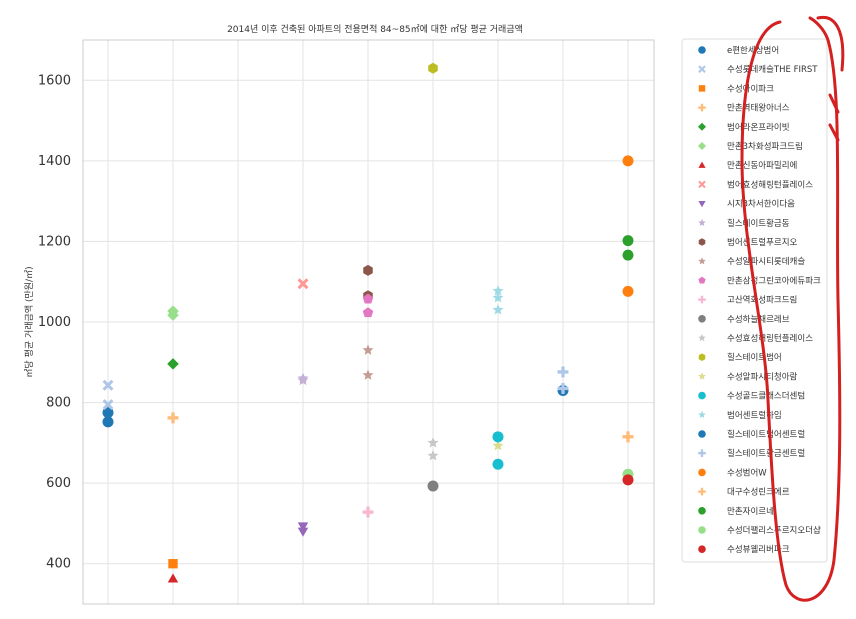 This screenshot has height=619, width=856. I want to click on legend-label: 고산역화성파크드림, so click(762, 300).